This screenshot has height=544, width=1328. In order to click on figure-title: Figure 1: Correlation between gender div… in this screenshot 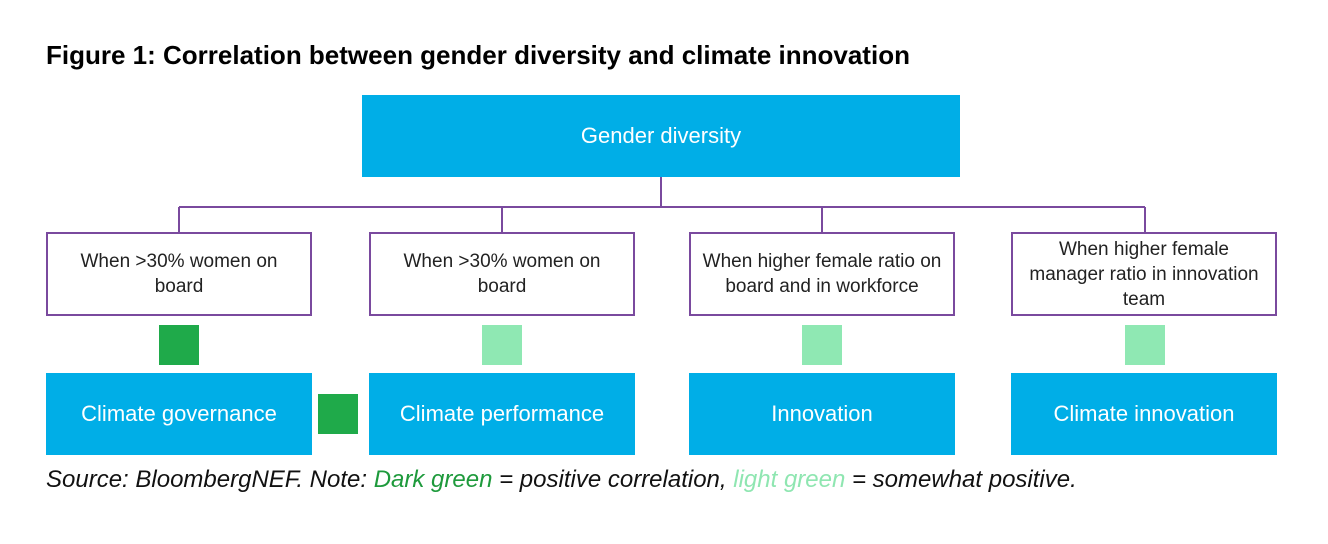, I will do `click(478, 55)`.